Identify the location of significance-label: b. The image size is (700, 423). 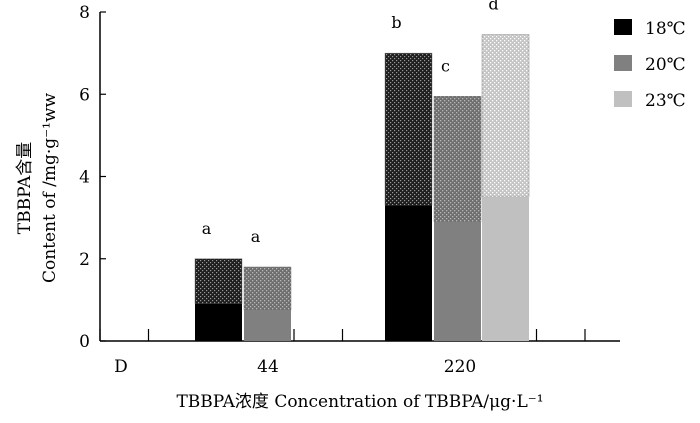
(396, 22).